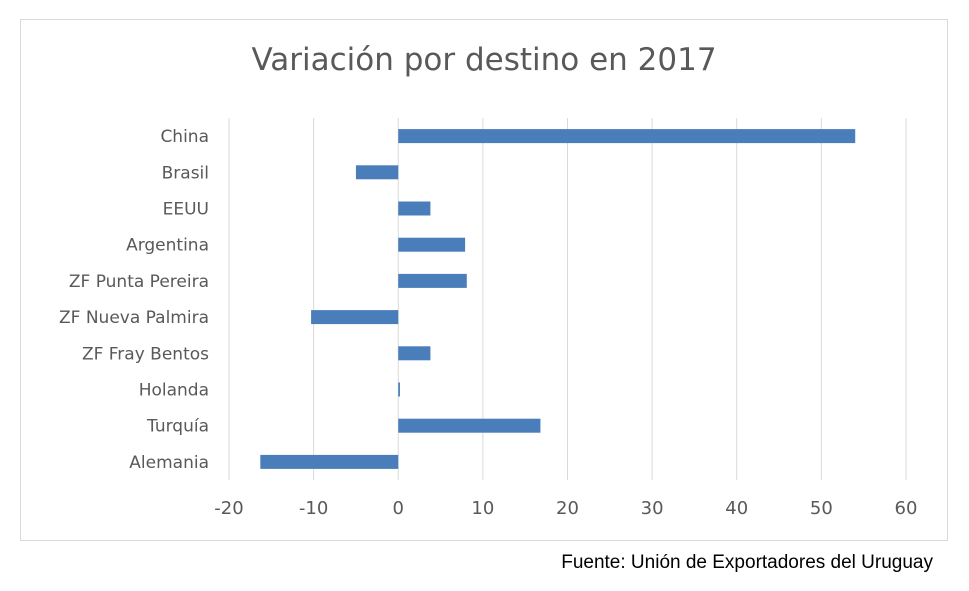  What do you see at coordinates (228, 508) in the screenshot?
I see `x-tick-label: -20` at bounding box center [228, 508].